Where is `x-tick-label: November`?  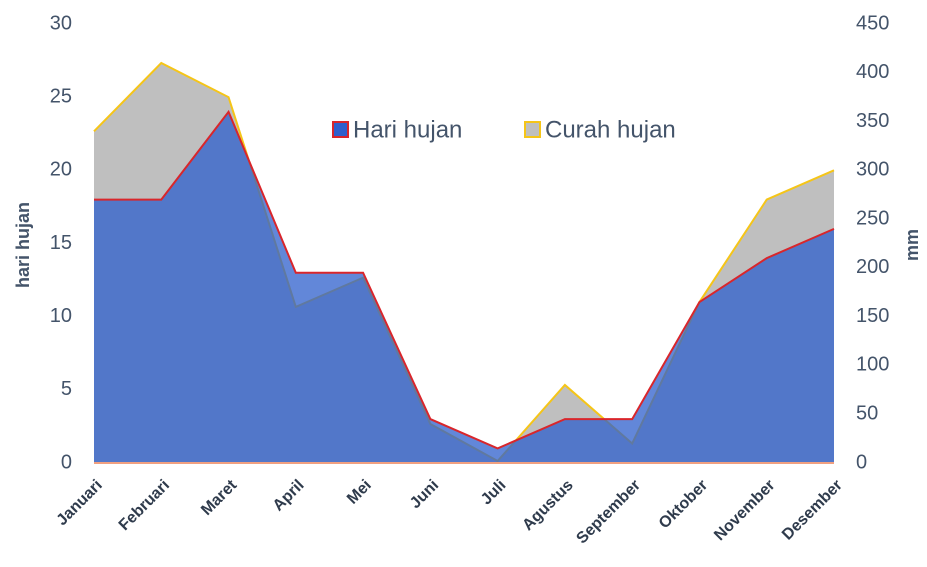
x-tick-label: November is located at coordinates (744, 510).